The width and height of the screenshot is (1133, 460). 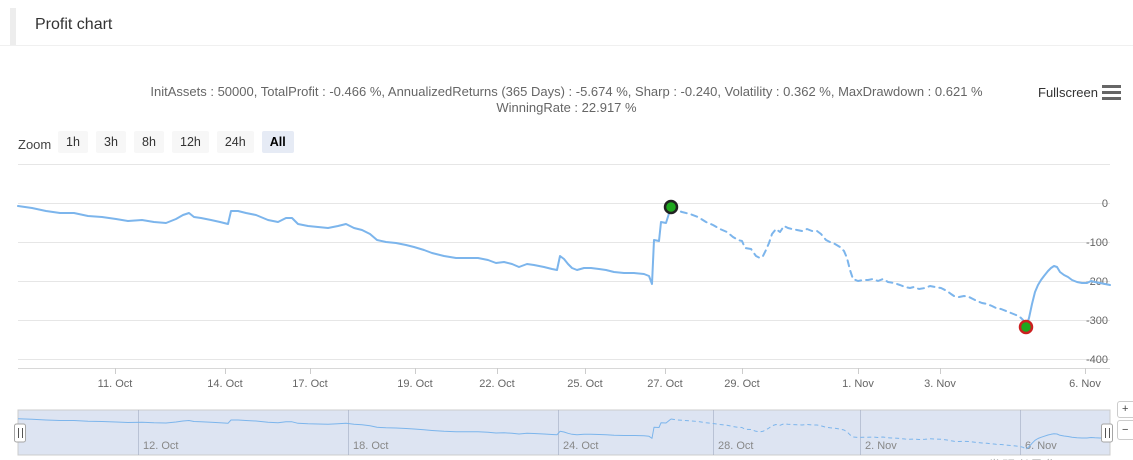 What do you see at coordinates (1097, 243) in the screenshot?
I see `y-axis-label: -100` at bounding box center [1097, 243].